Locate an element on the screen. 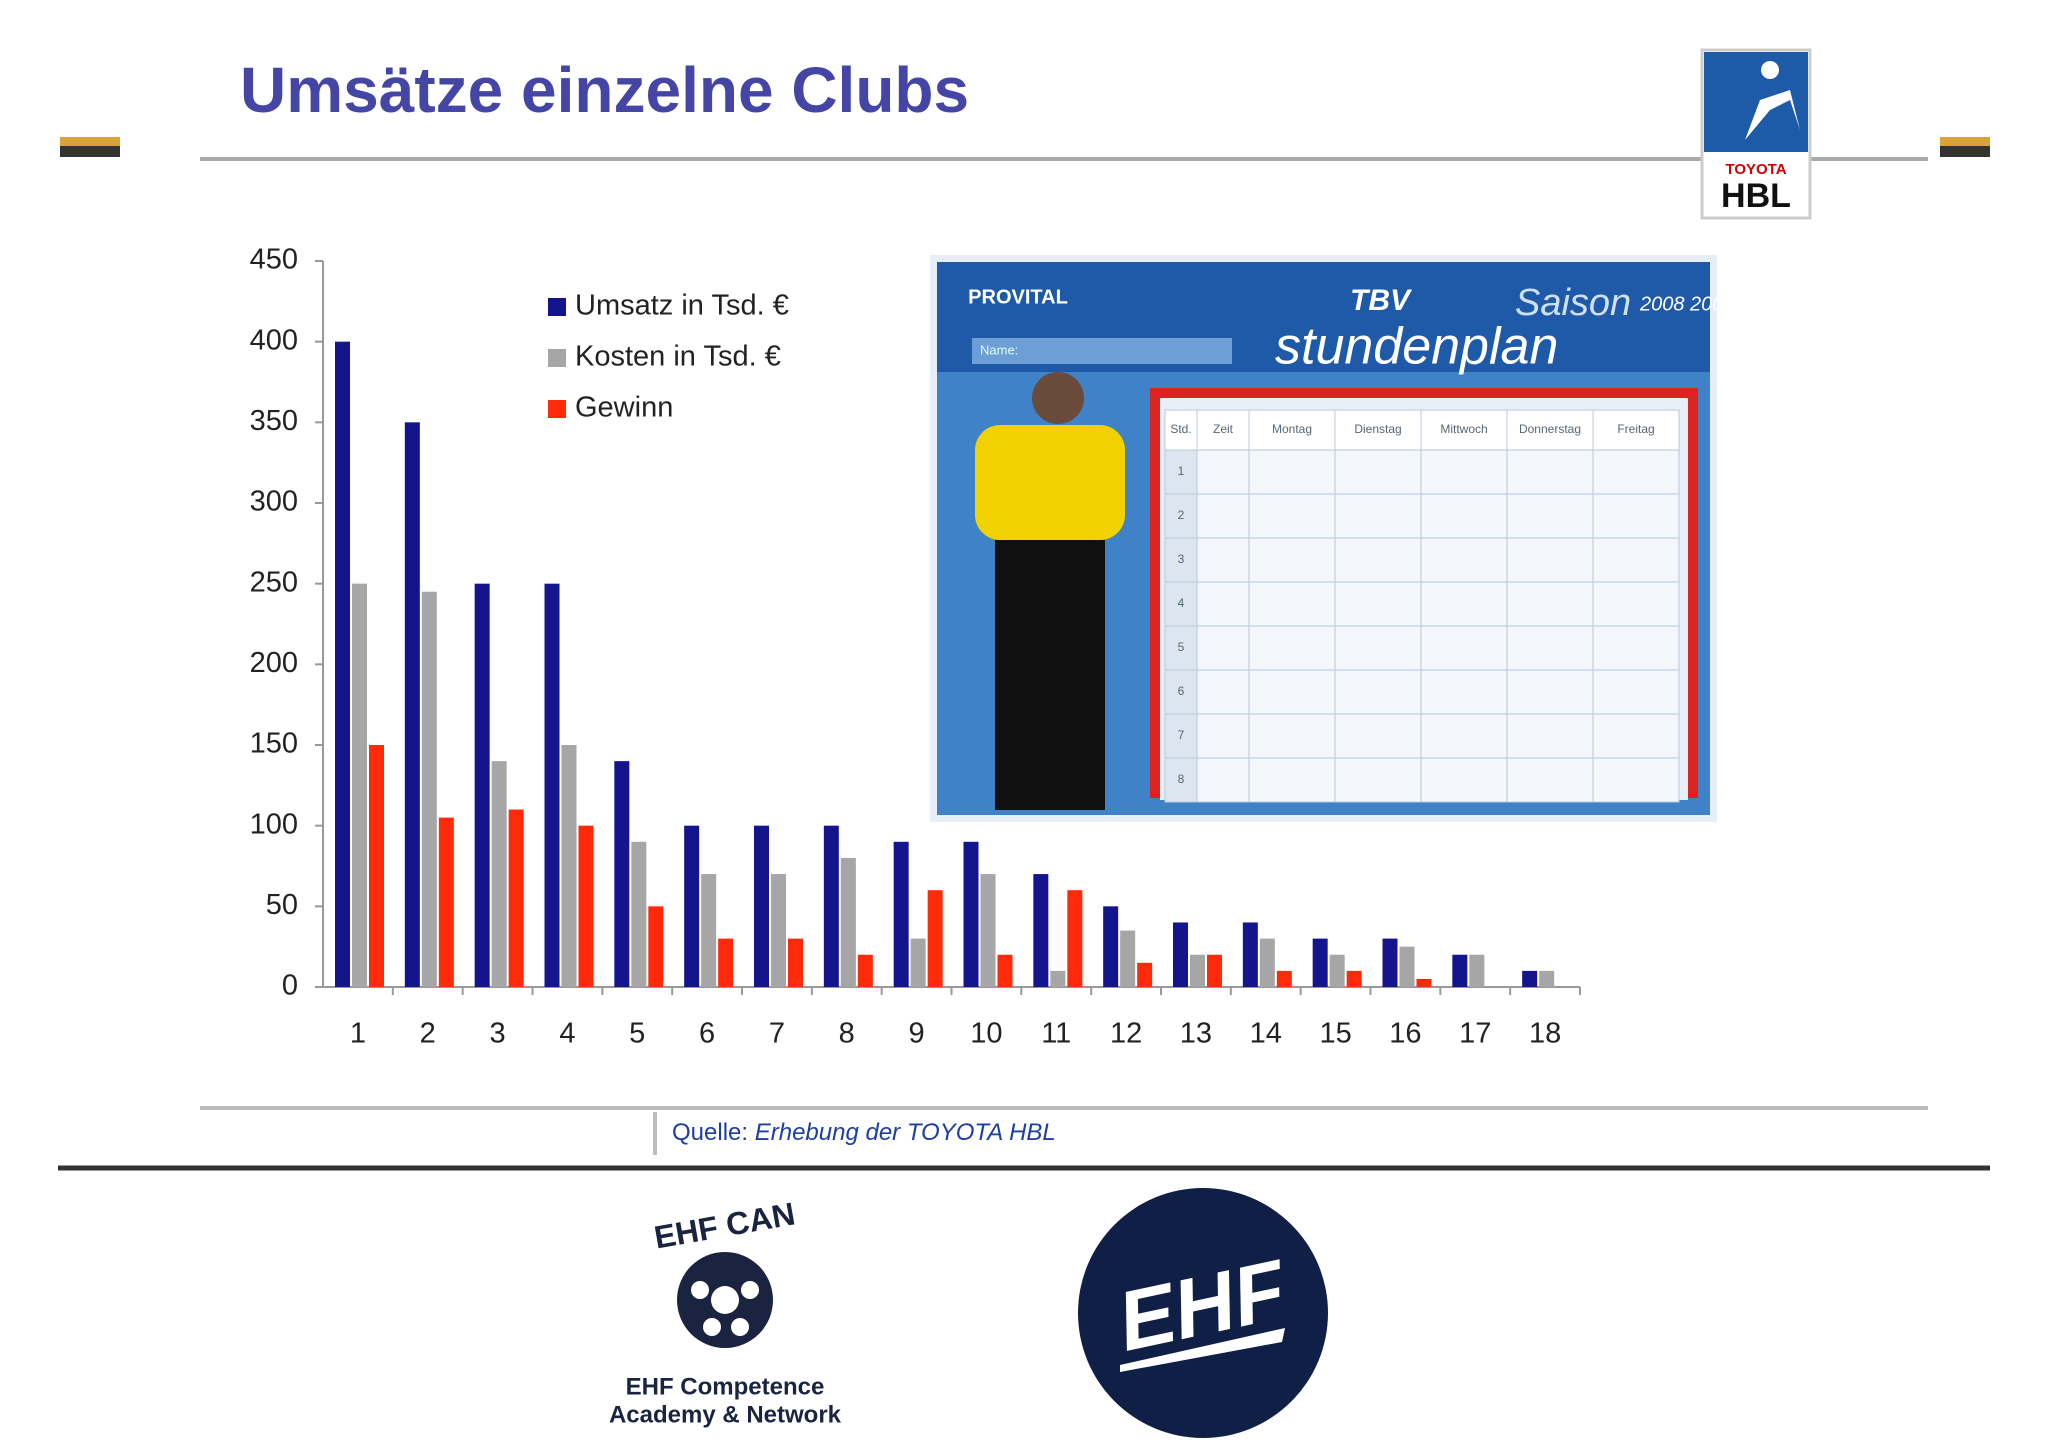 The height and width of the screenshot is (1447, 2048). y-tick-label: 150 is located at coordinates (274, 744).